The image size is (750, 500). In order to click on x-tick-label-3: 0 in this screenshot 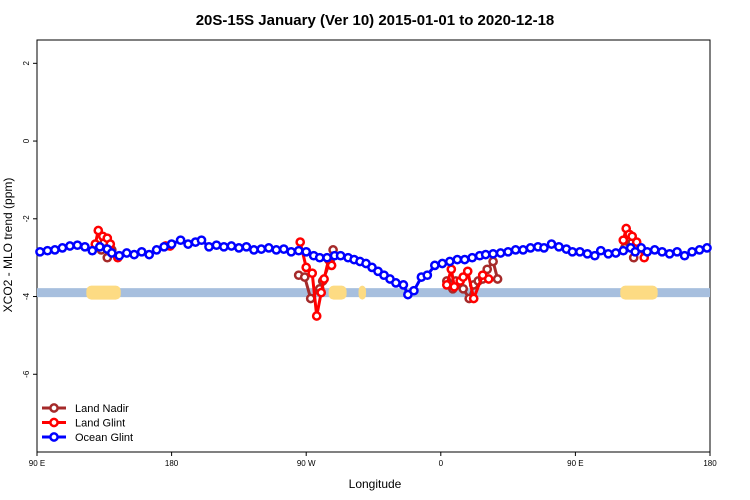, I will do `click(441, 463)`.